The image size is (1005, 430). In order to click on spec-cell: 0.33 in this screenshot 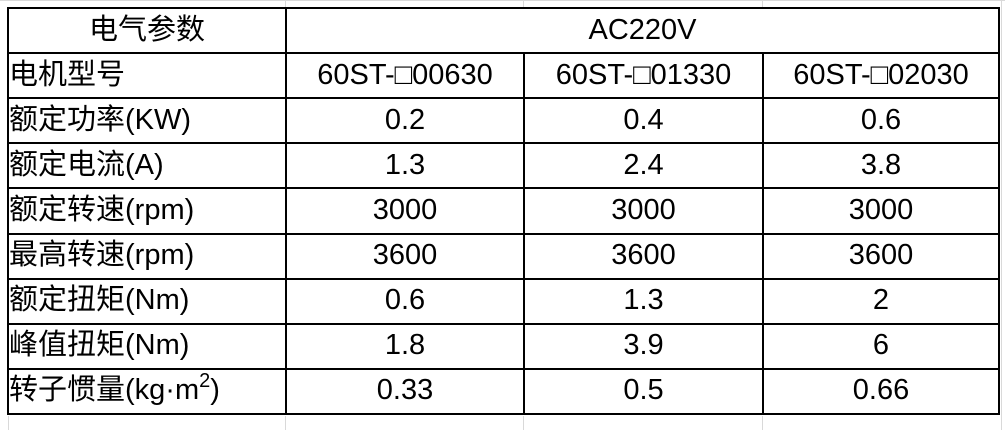, I will do `click(405, 391)`.